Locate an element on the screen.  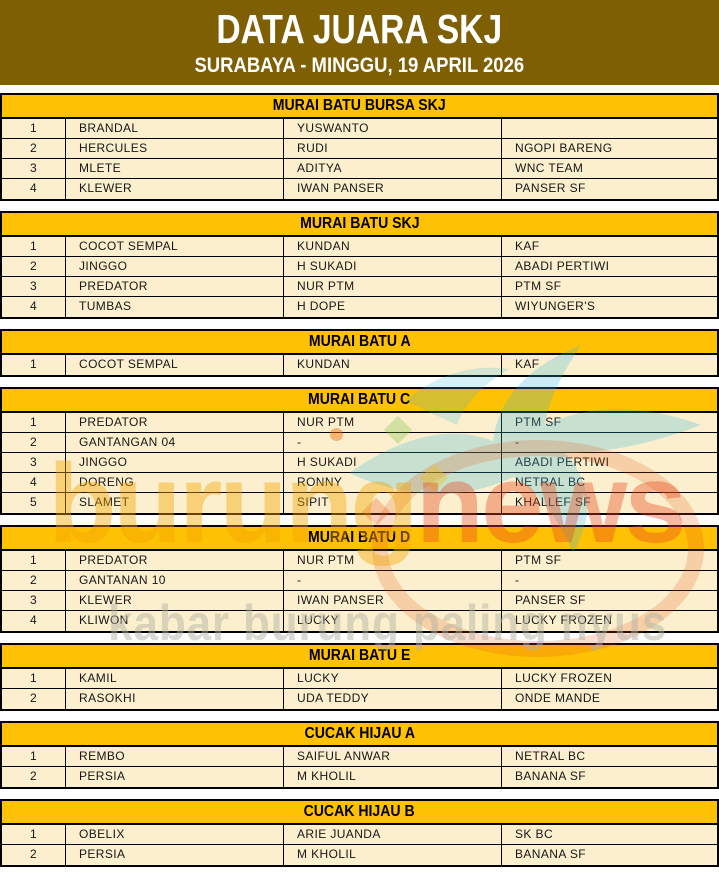
bird-name-cell: KLIWON is located at coordinates (175, 621).